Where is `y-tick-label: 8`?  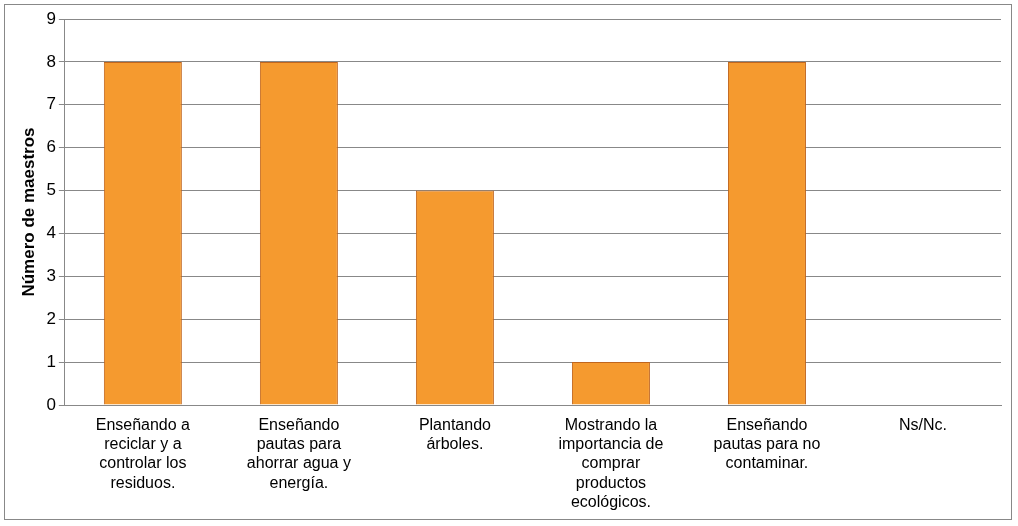 y-tick-label: 8 is located at coordinates (51, 61).